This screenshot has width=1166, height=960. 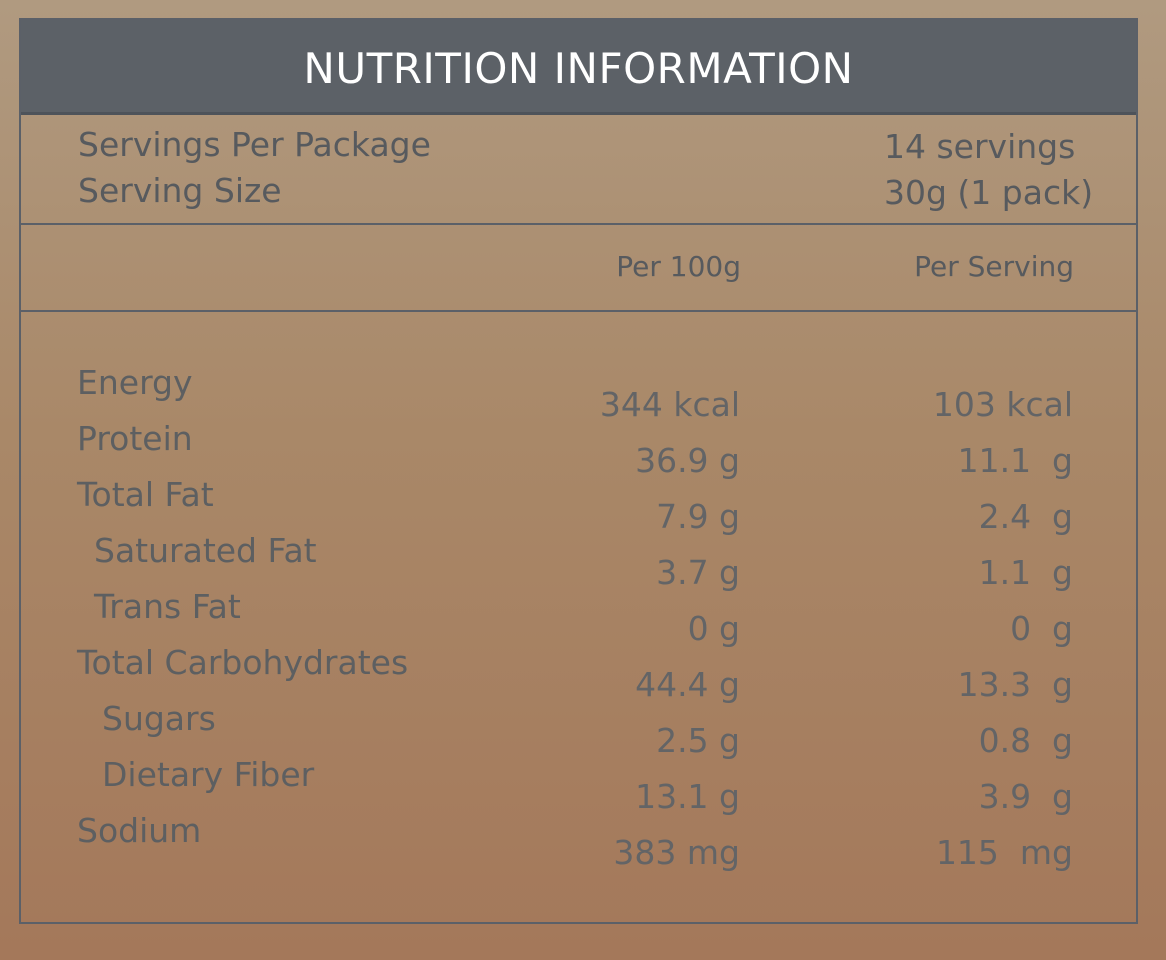 What do you see at coordinates (205, 550) in the screenshot?
I see `nutrient-label-saturated-fat: Saturated Fat` at bounding box center [205, 550].